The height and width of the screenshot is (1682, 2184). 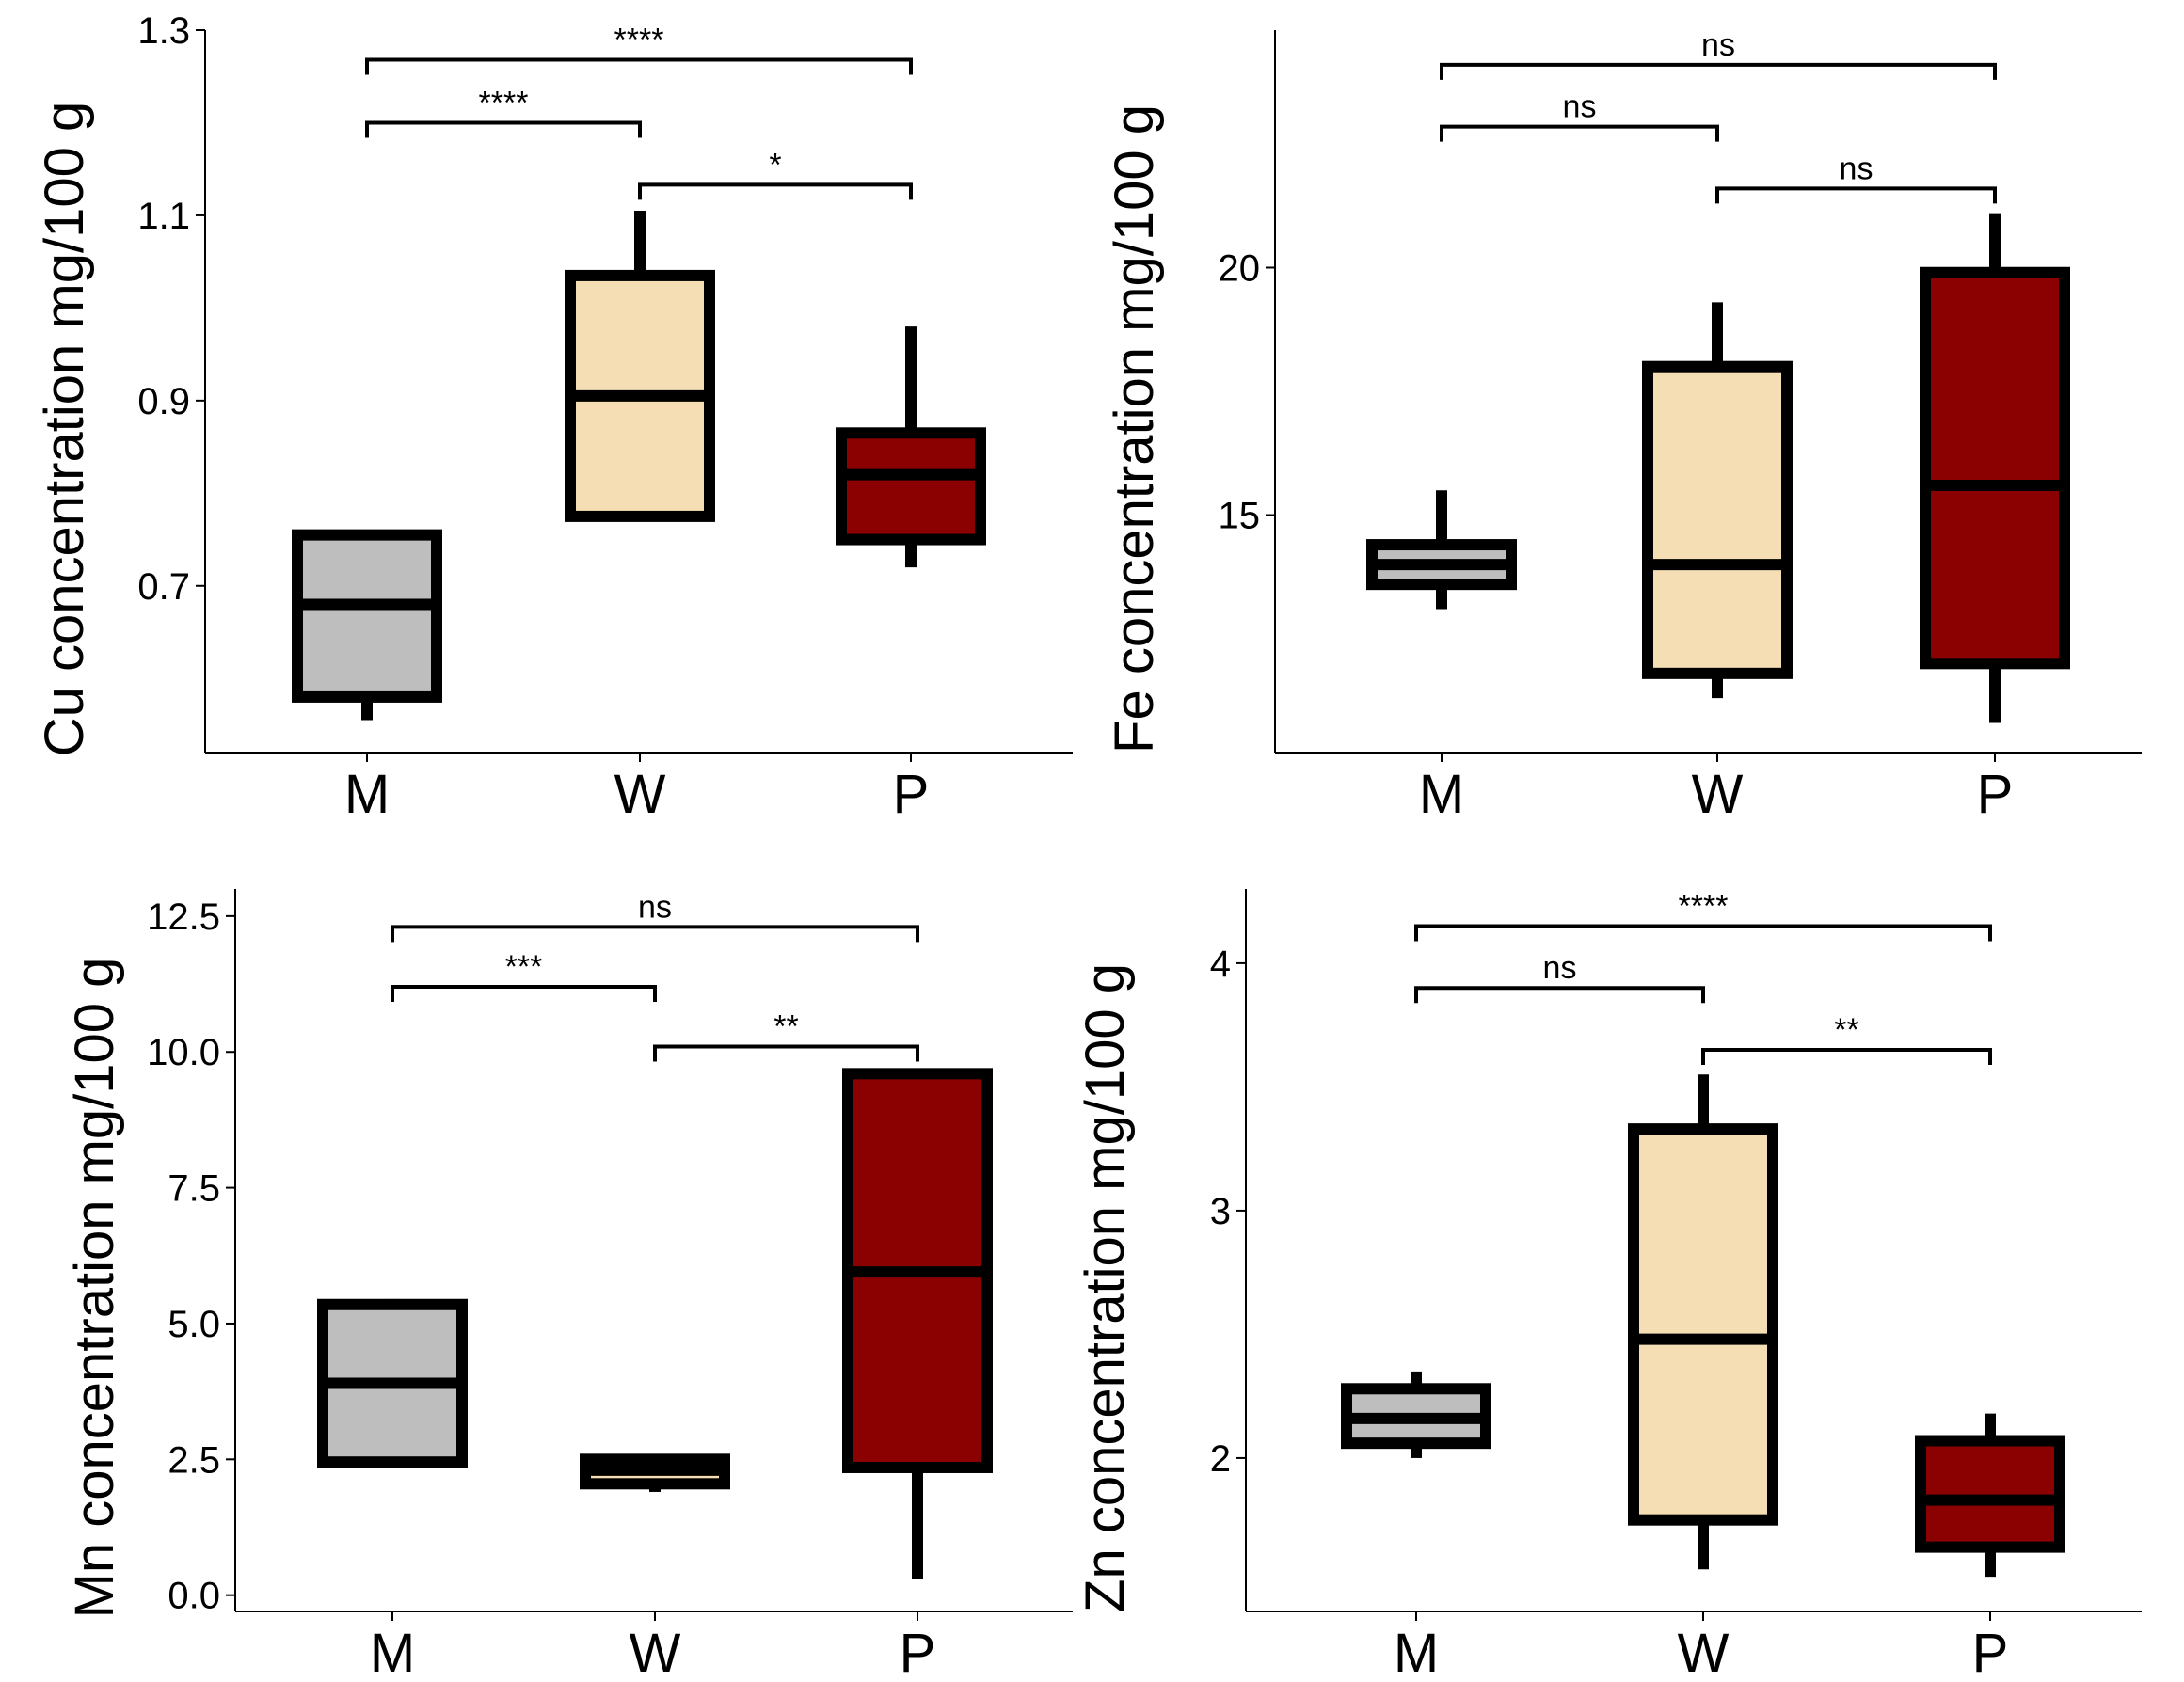 I want to click on significance-label: ***, so click(x=524, y=967).